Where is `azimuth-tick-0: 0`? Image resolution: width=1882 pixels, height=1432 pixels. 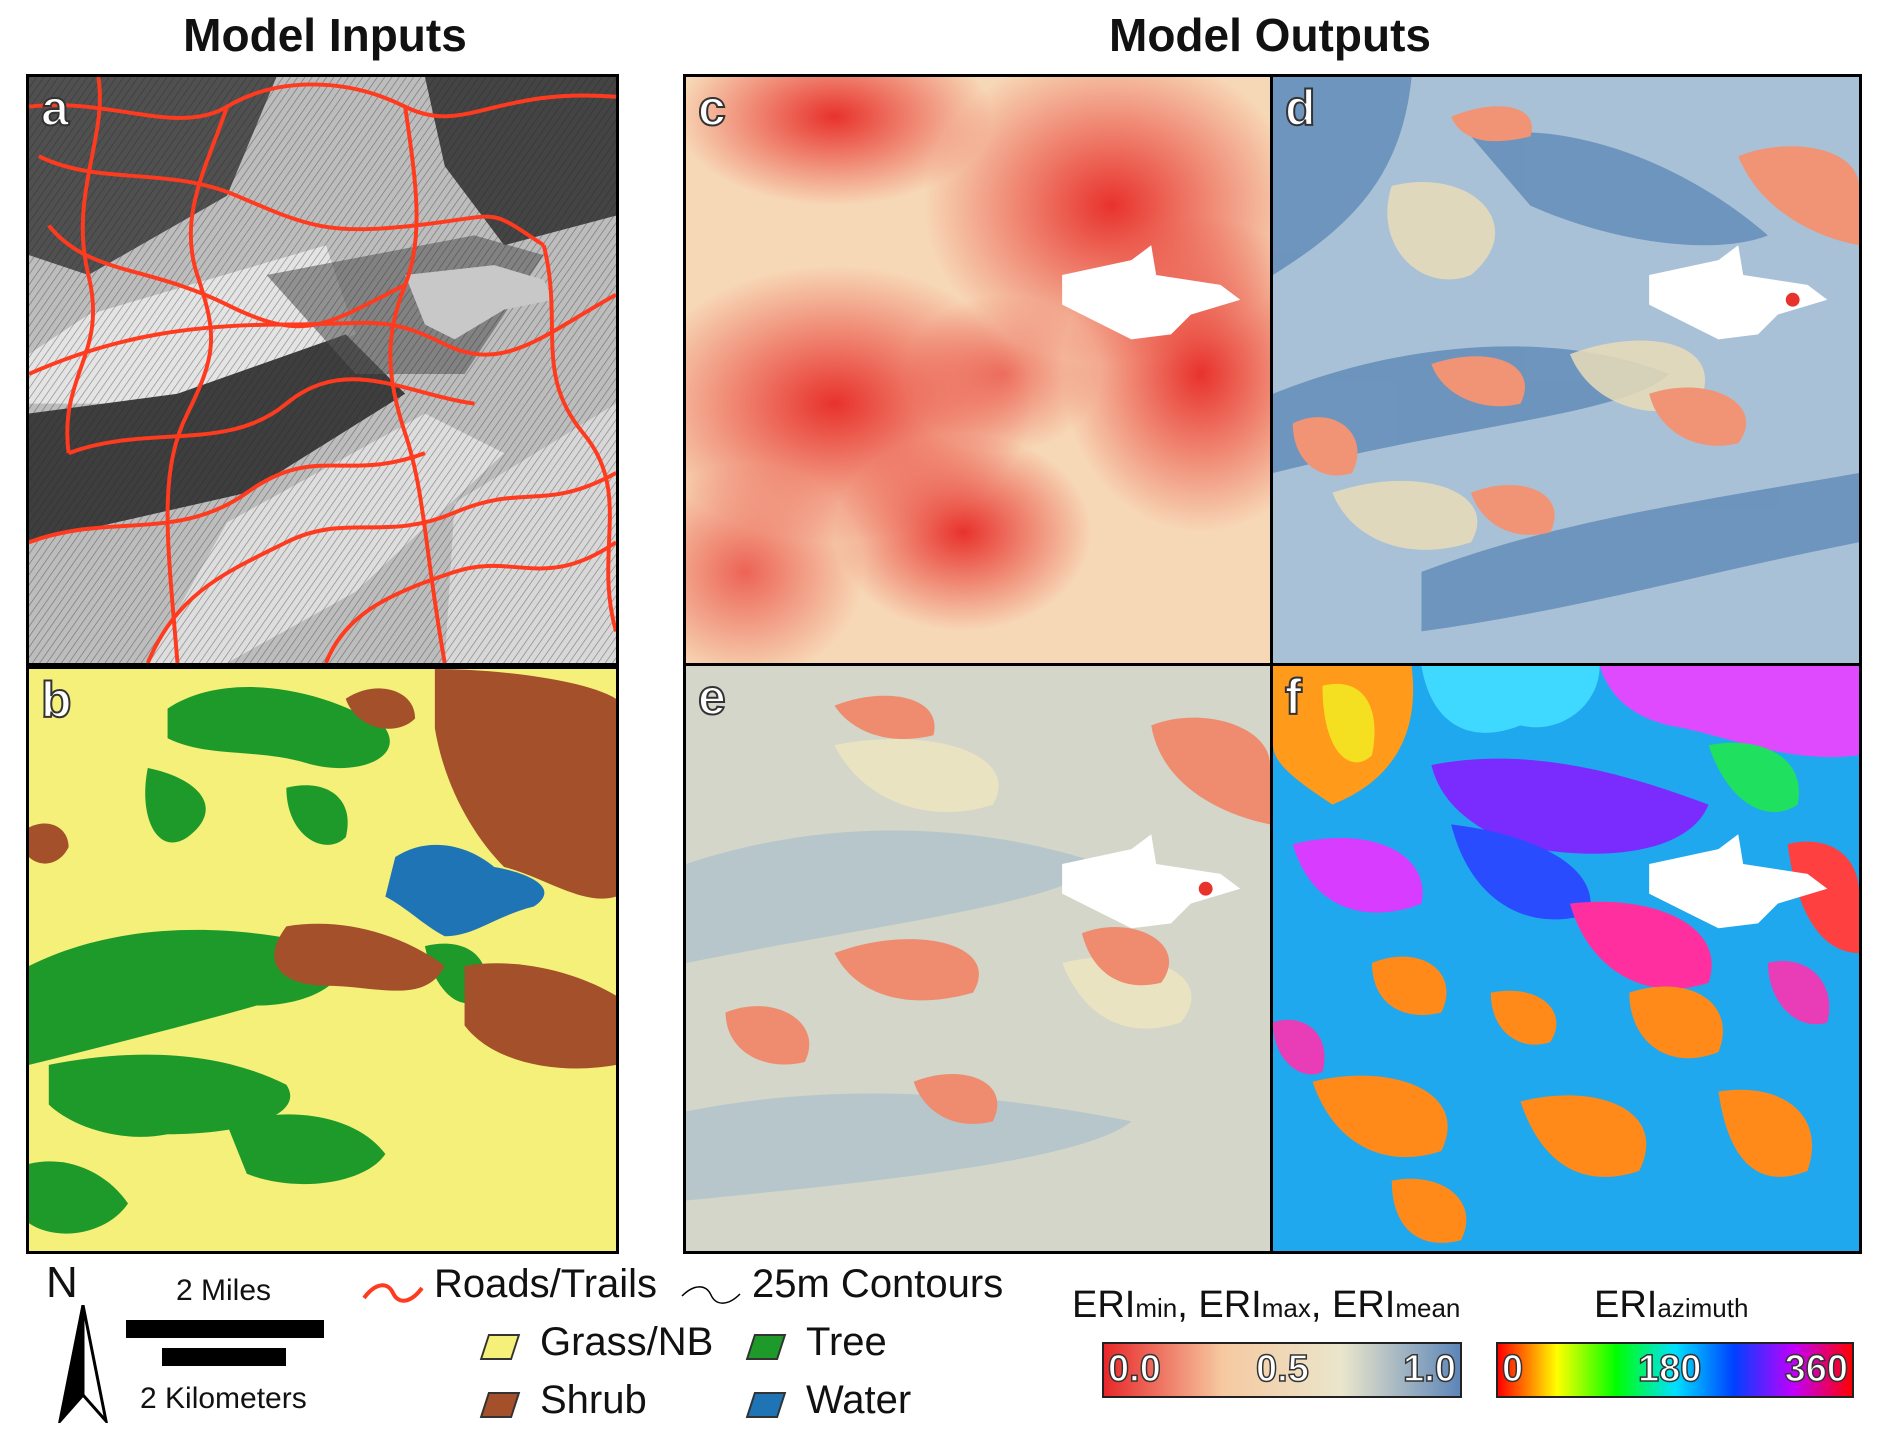
azimuth-tick-0: 0 is located at coordinates (1512, 1369).